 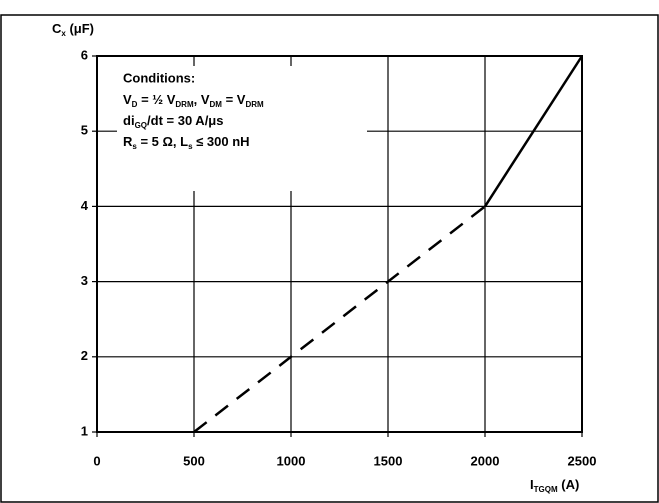 I want to click on x-axis-label: ITGQM (A), so click(x=554, y=485).